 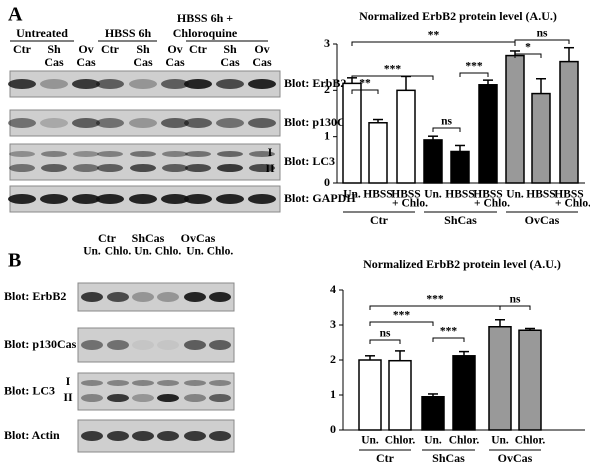 I want to click on blot-label: Blot: GAPDH, so click(x=320, y=198).